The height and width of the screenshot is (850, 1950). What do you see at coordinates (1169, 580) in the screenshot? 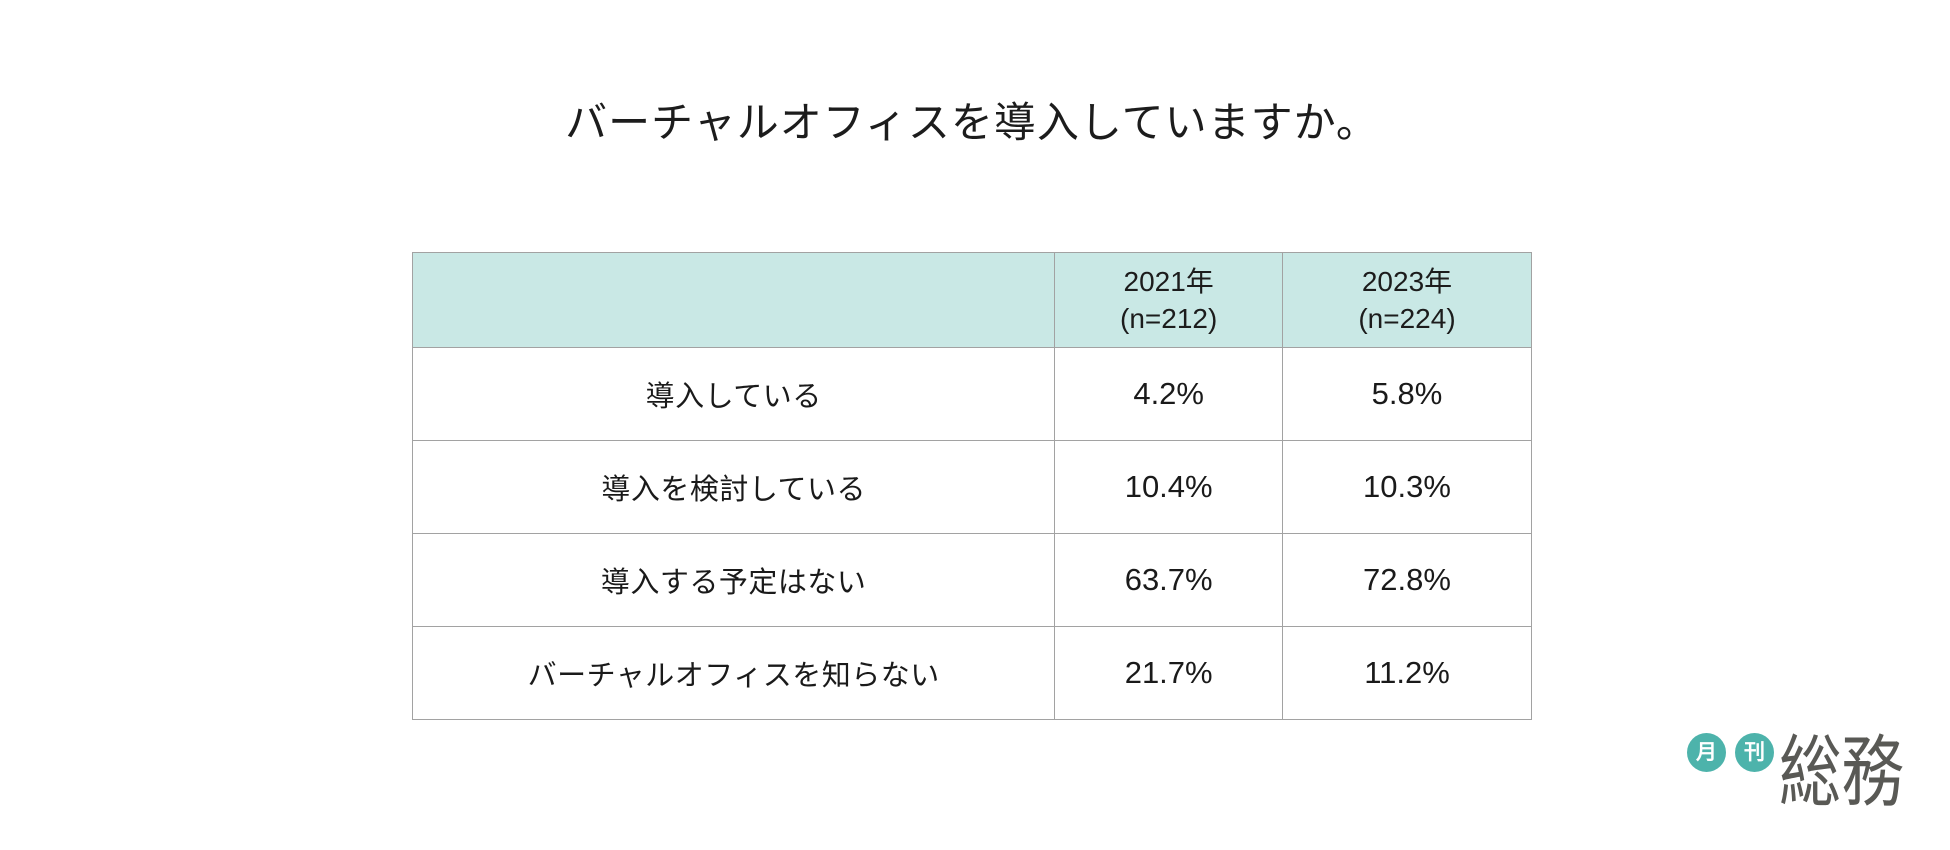
I see `value-2021: 63.7%` at bounding box center [1169, 580].